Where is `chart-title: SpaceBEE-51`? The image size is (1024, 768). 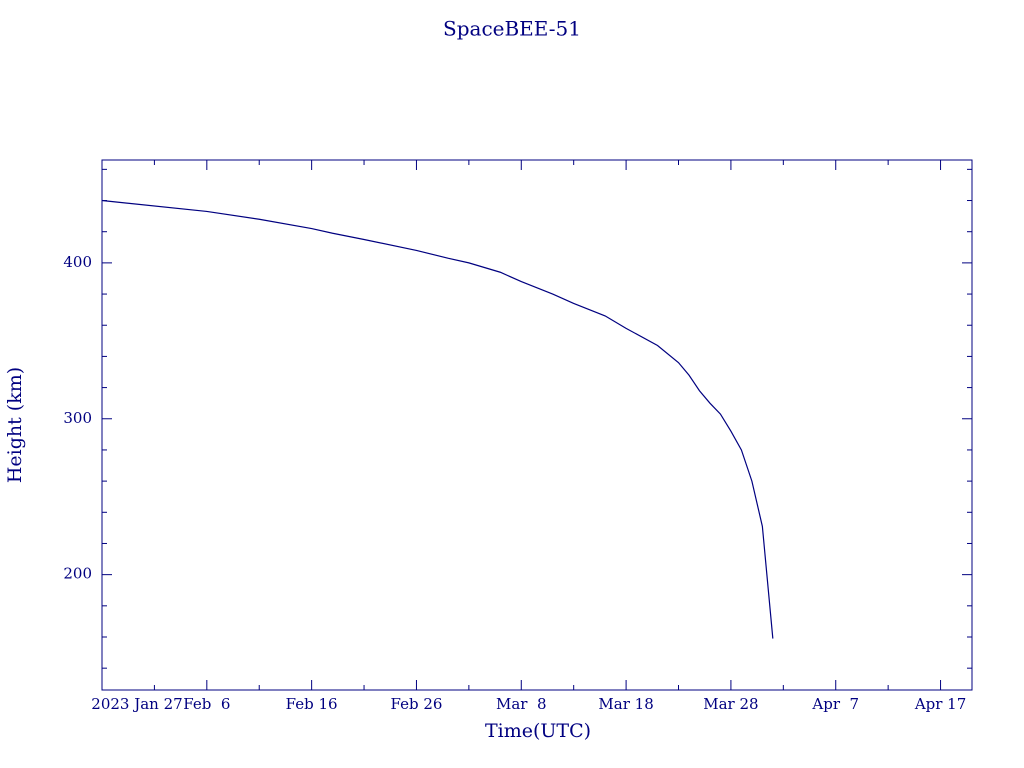
chart-title: SpaceBEE-51 is located at coordinates (512, 29).